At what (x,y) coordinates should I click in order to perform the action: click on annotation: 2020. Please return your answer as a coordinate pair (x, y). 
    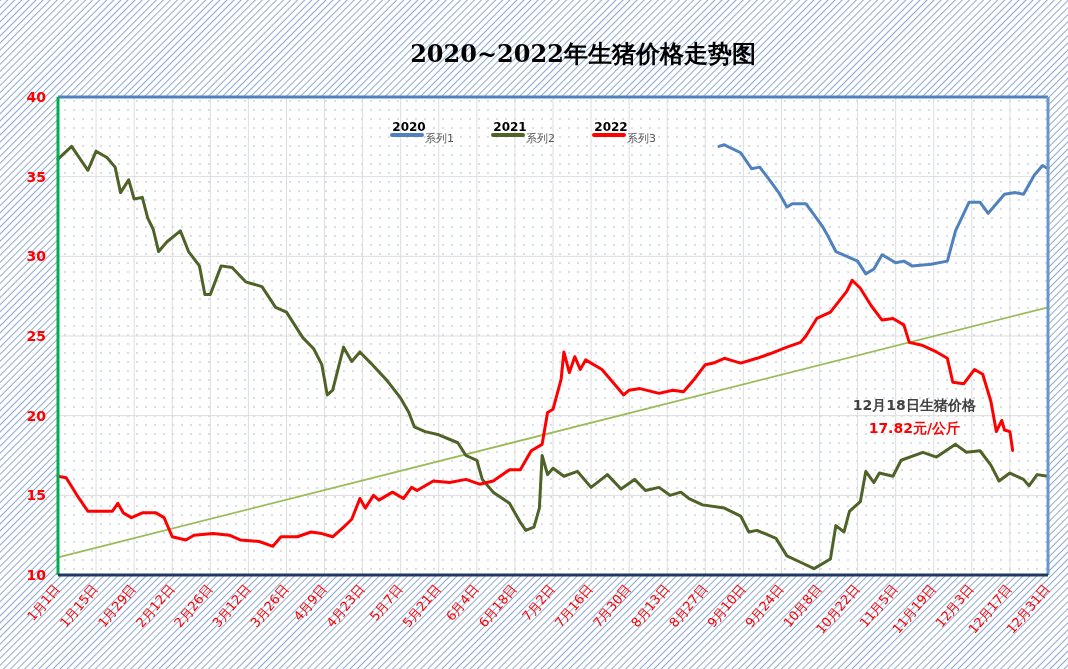
    Looking at the image, I should click on (409, 127).